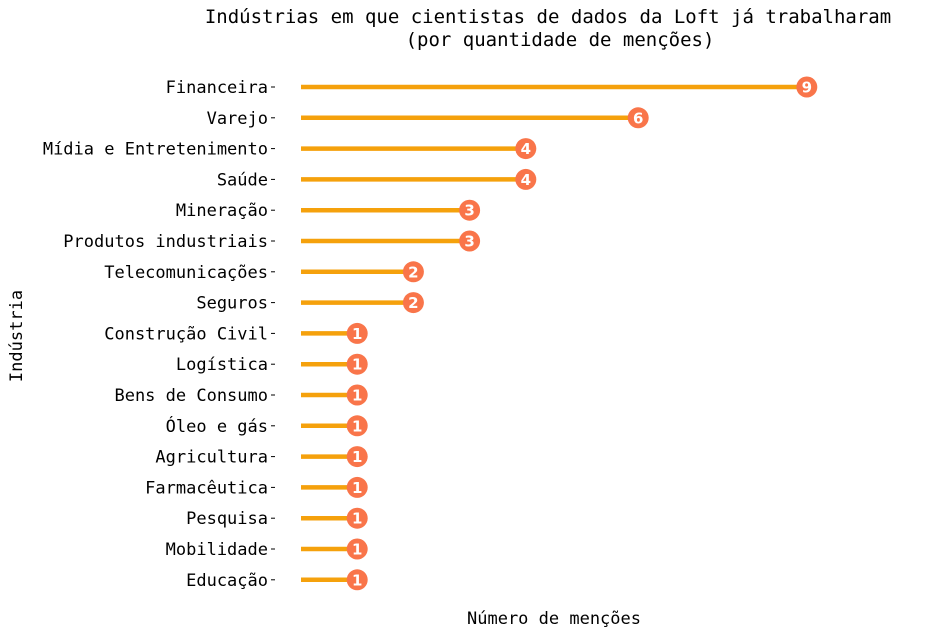  What do you see at coordinates (237, 119) in the screenshot?
I see `y-tick-label: Varejo` at bounding box center [237, 119].